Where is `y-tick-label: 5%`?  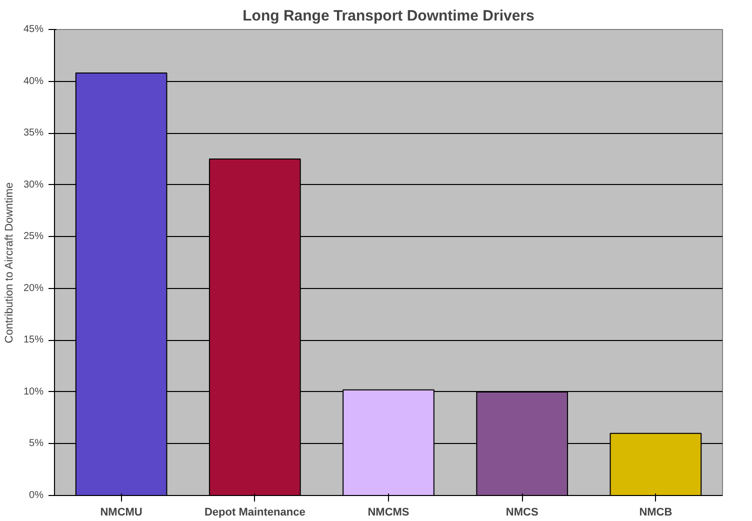
y-tick-label: 5% is located at coordinates (36, 444).